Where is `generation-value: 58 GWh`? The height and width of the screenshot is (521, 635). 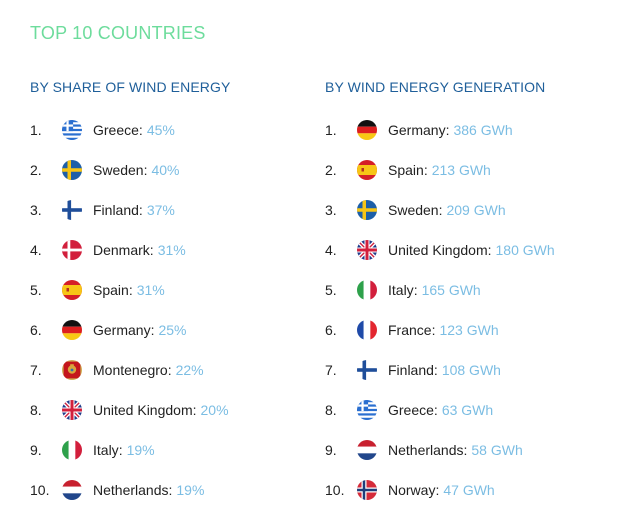
generation-value: 58 GWh is located at coordinates (497, 450).